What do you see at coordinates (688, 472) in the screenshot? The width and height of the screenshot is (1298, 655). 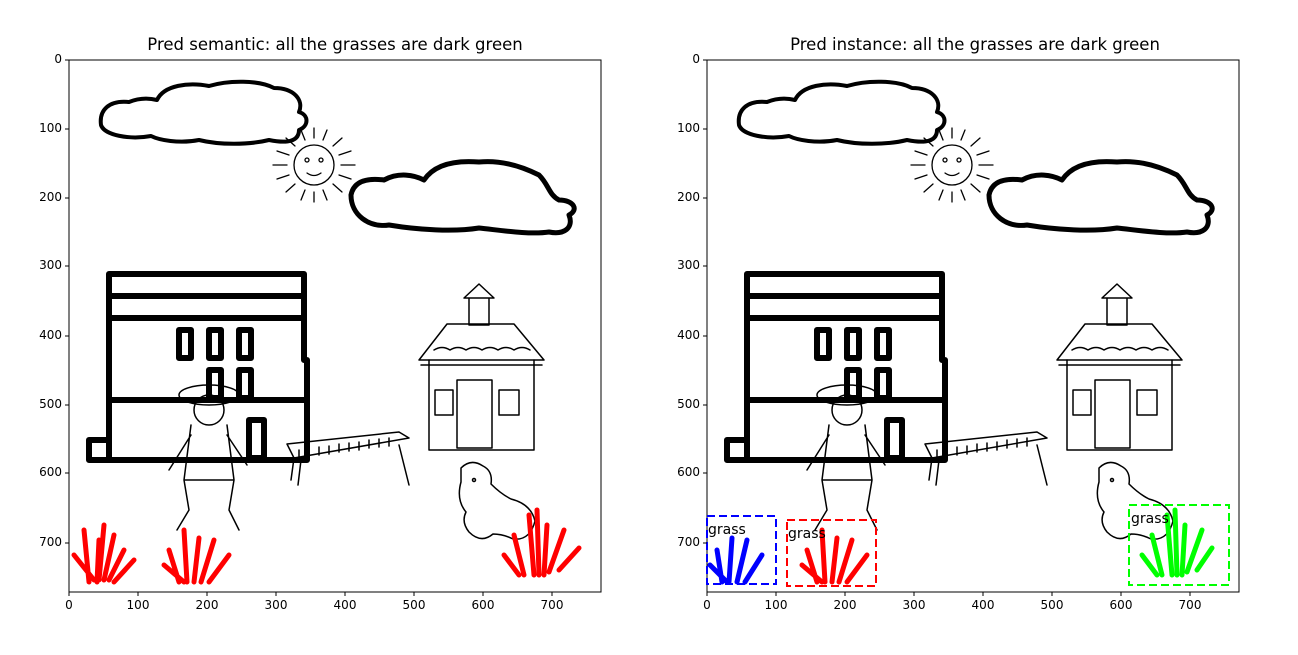 I see `right-y-tick: 600` at bounding box center [688, 472].